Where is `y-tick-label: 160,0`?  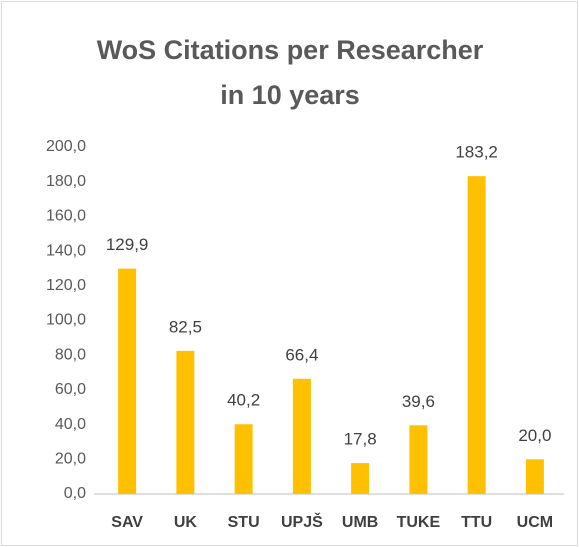 y-tick-label: 160,0 is located at coordinates (66, 216).